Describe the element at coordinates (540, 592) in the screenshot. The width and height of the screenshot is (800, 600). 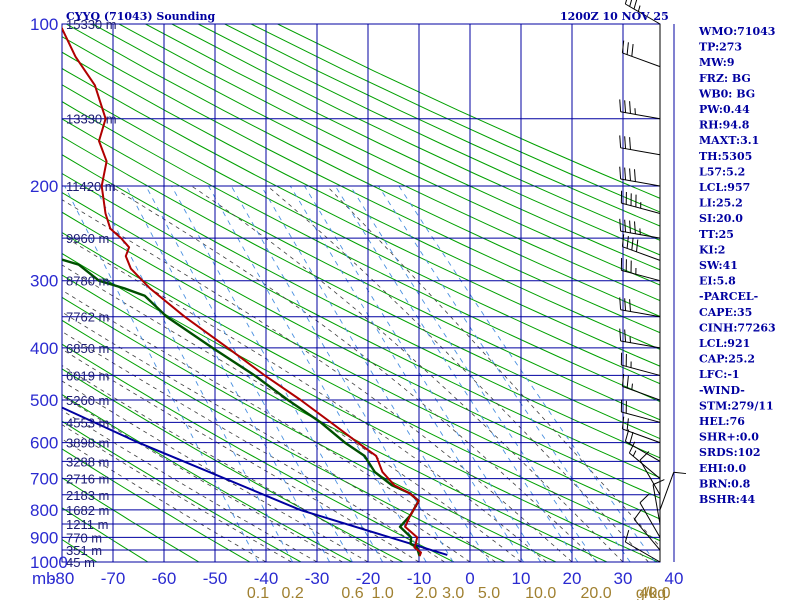
I see `mixing-ratio-label: 10.0` at that location.